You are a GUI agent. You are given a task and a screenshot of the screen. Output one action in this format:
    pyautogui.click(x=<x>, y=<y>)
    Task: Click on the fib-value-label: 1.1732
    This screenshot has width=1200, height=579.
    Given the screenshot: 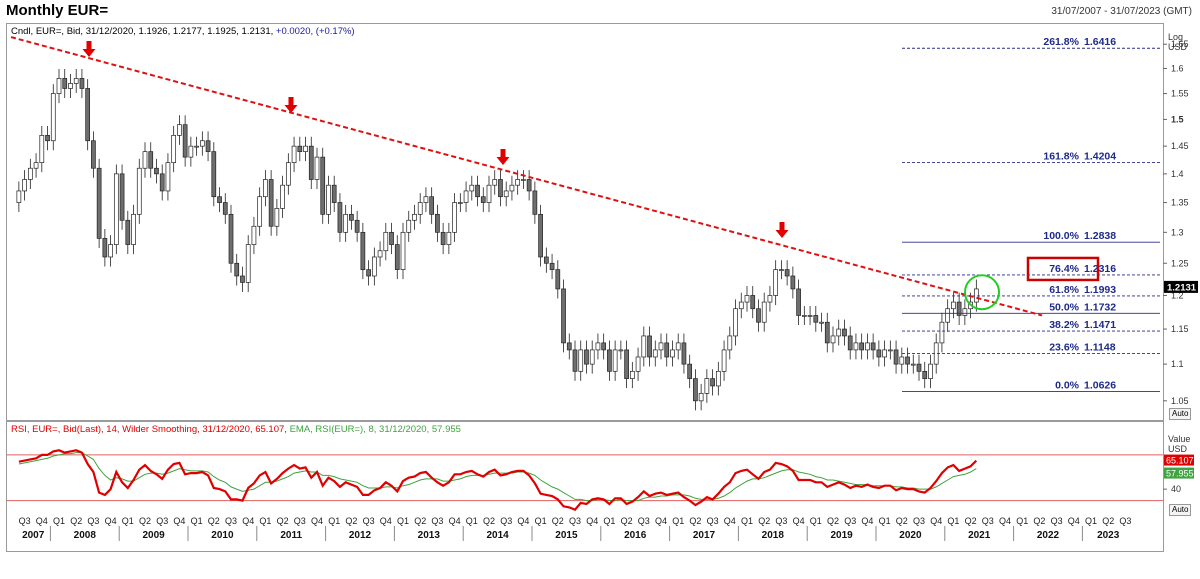 What is the action you would take?
    pyautogui.click(x=1100, y=307)
    